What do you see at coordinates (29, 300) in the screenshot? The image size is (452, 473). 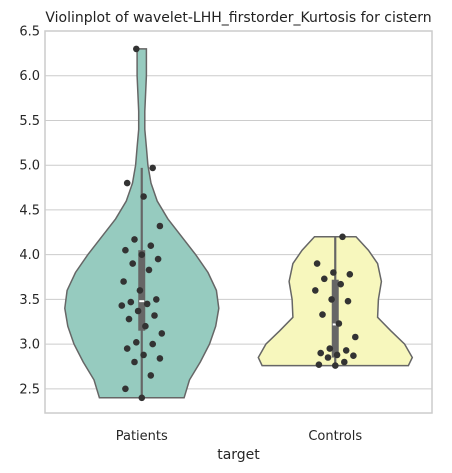 I see `y-tick-label: 3.5` at bounding box center [29, 300].